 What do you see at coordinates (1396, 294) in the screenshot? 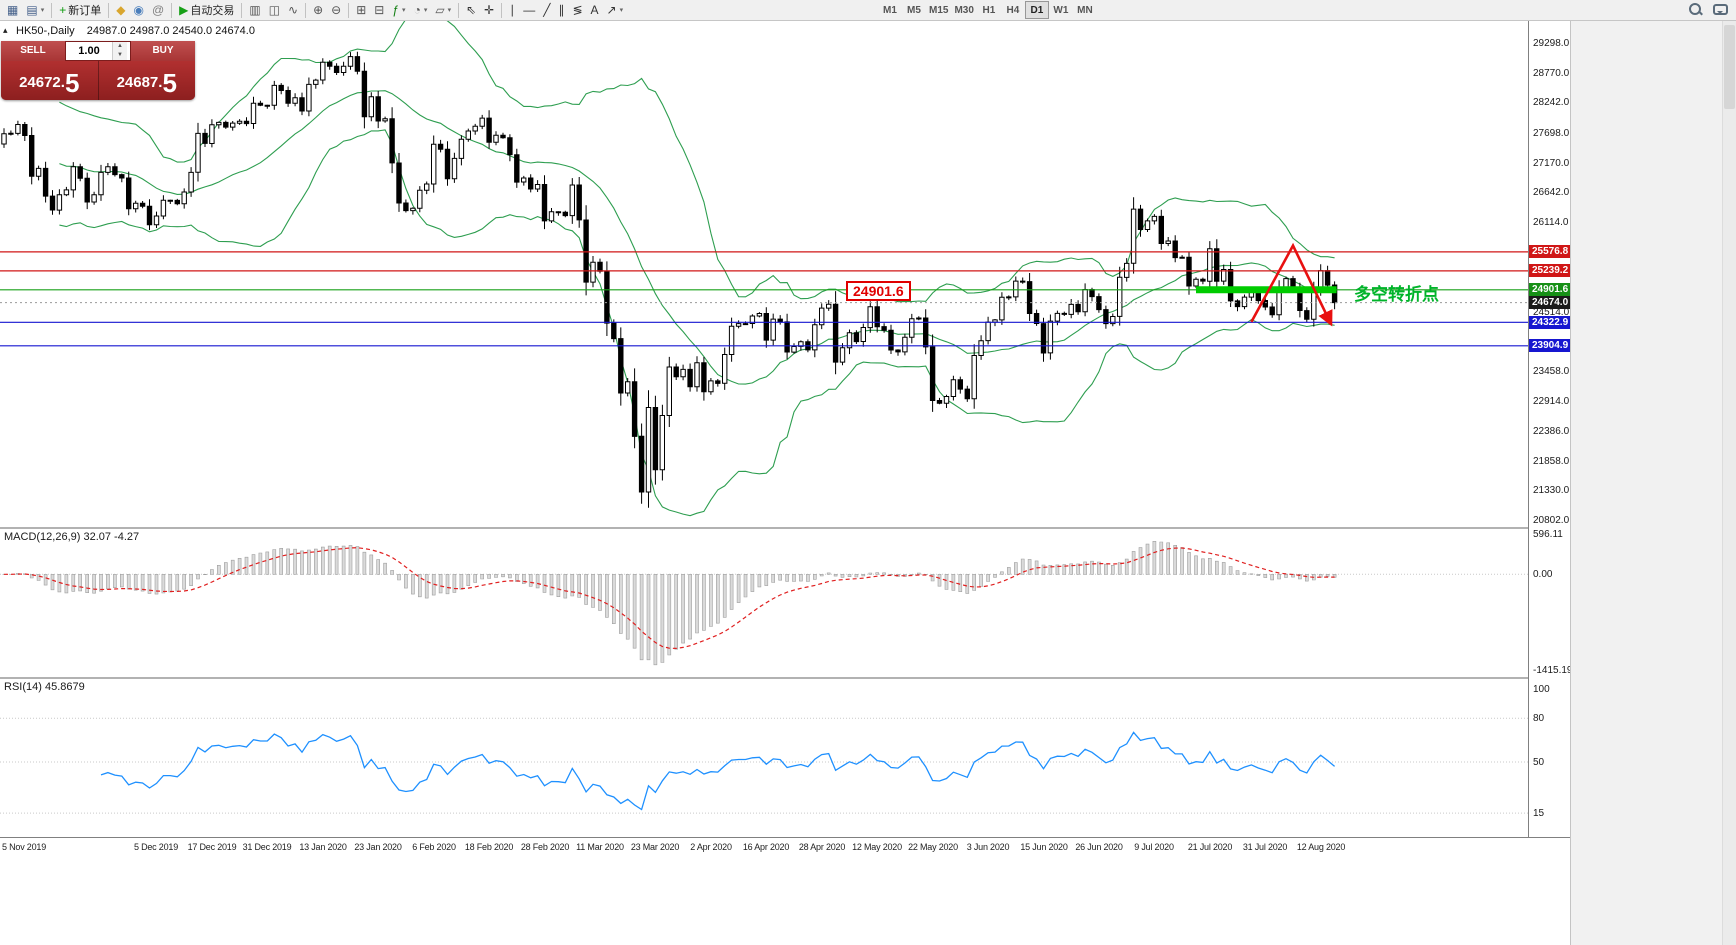
I see `turning-point-label: 多空转折点` at bounding box center [1396, 294].